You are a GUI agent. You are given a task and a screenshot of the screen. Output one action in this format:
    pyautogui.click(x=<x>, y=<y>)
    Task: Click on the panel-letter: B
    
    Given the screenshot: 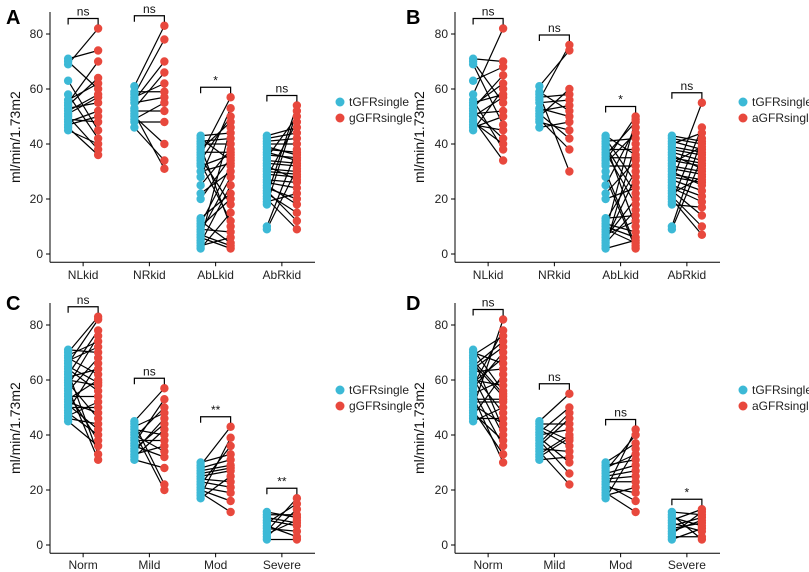 What is the action you would take?
    pyautogui.click(x=413, y=18)
    